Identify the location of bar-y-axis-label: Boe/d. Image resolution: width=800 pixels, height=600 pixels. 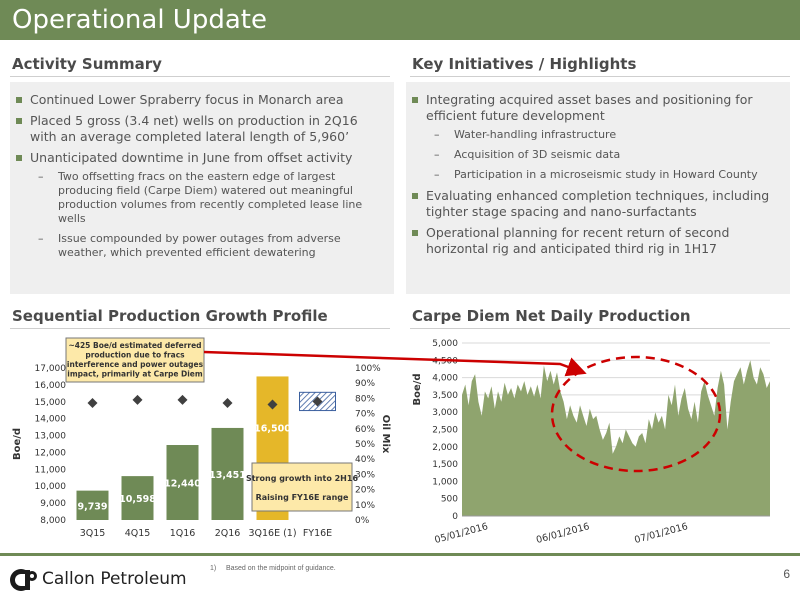
(17, 444).